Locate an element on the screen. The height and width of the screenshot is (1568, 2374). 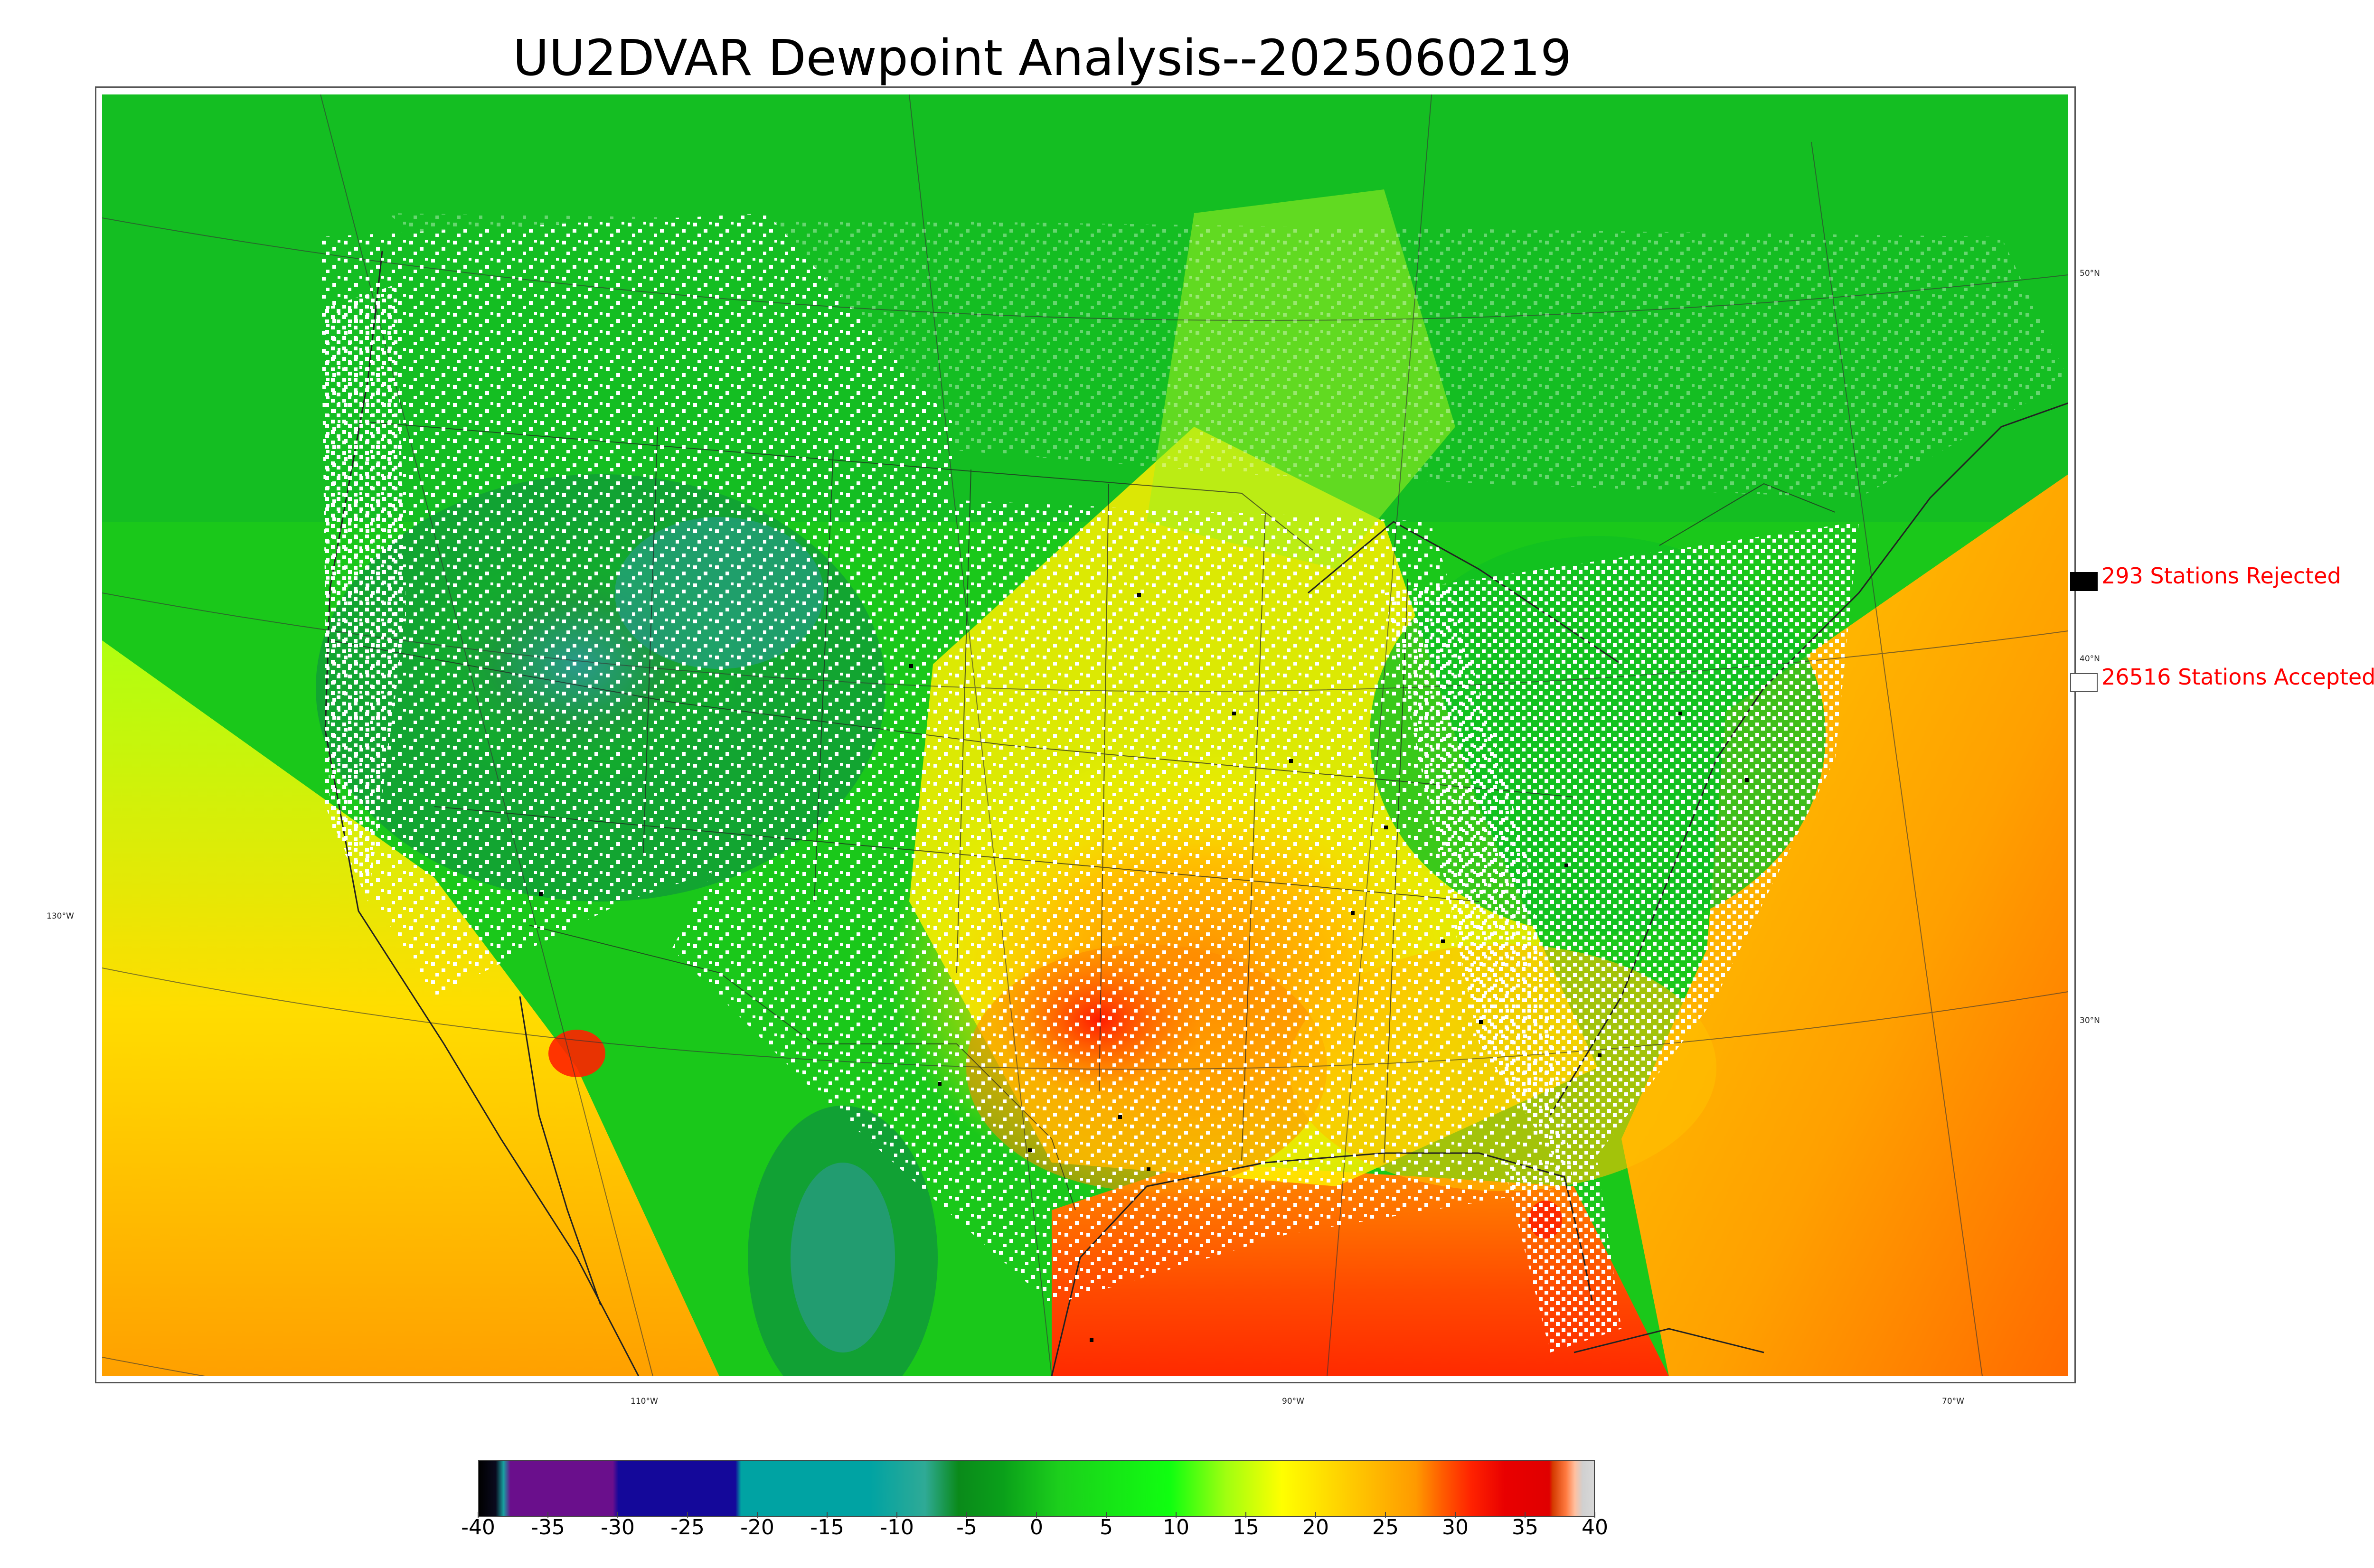
lat-label-40n: 40°N is located at coordinates (2090, 659).